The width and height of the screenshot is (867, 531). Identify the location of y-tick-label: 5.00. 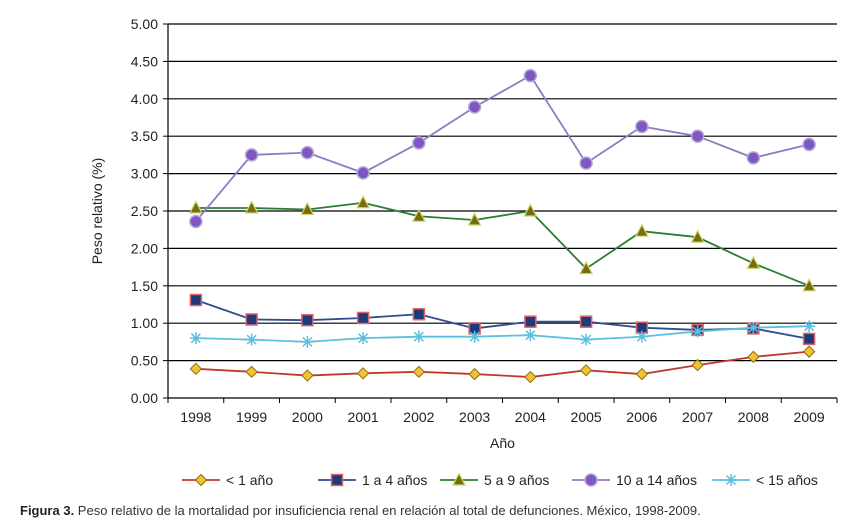
(144, 24).